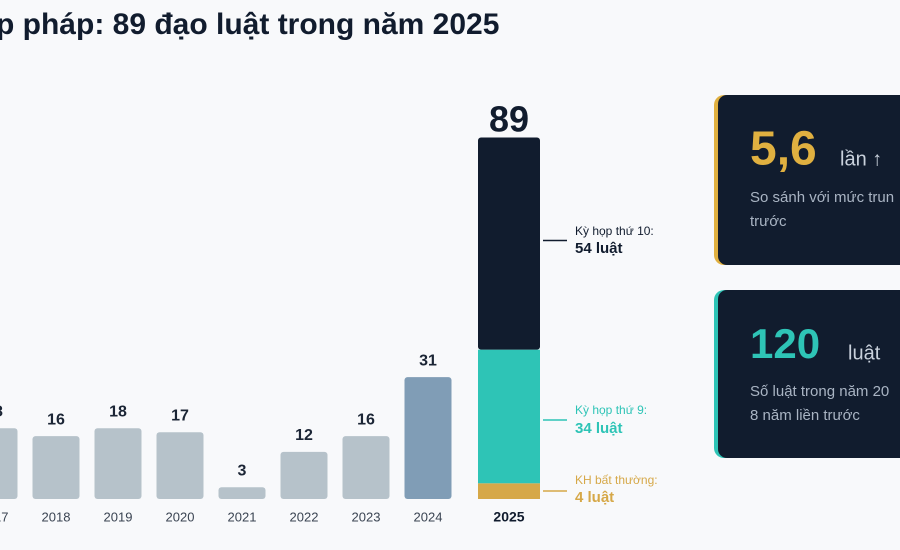  Describe the element at coordinates (611, 410) in the screenshot. I see `segment-name: Kỳ họp thứ 9:` at that location.